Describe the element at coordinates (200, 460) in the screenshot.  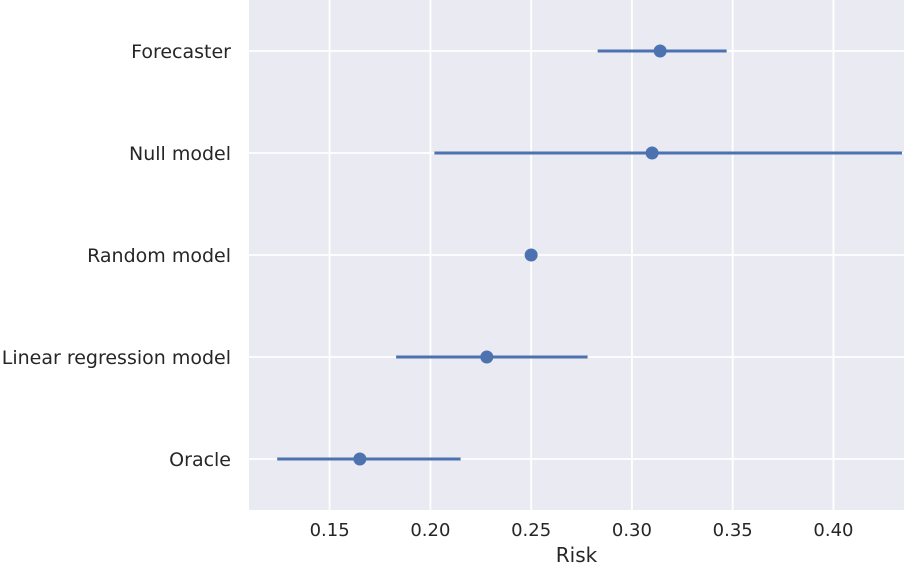
I see `category-label: Oracle` at that location.